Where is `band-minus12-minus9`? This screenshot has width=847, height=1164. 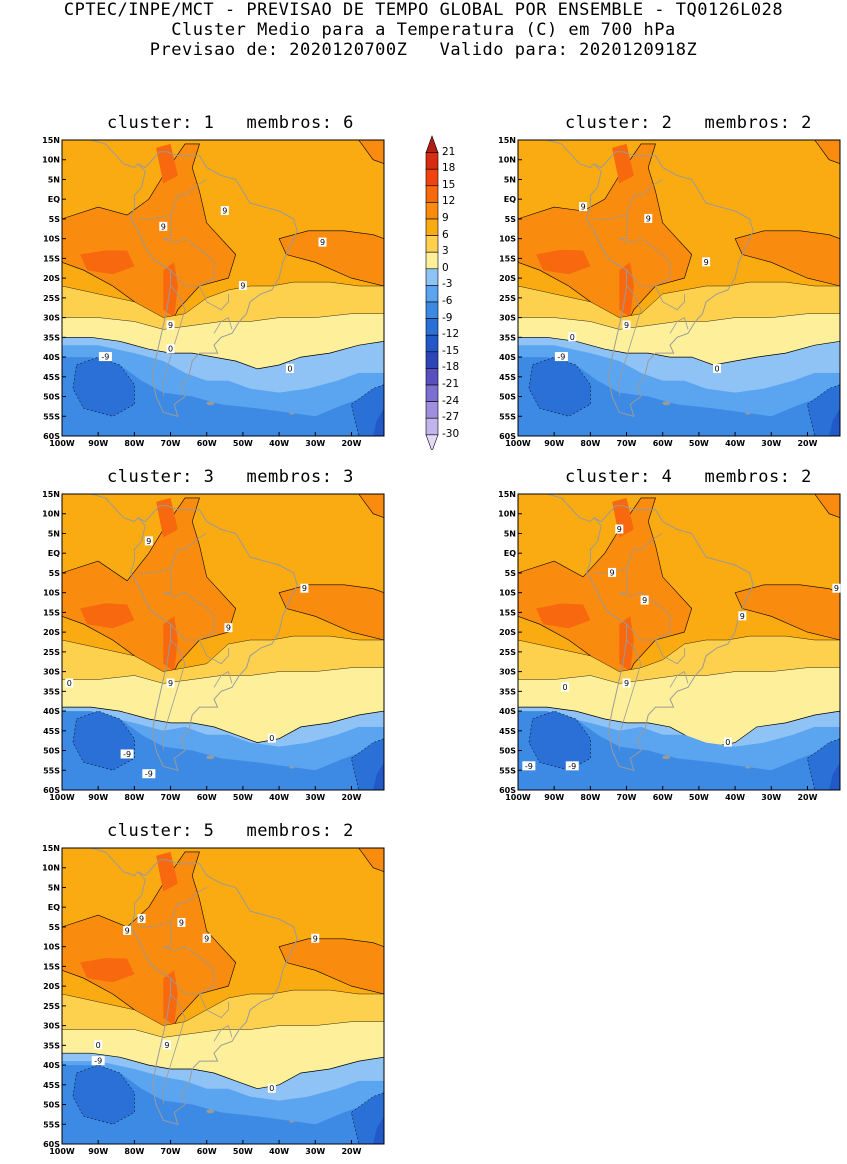
band-minus12-minus9 is located at coordinates (823, 764).